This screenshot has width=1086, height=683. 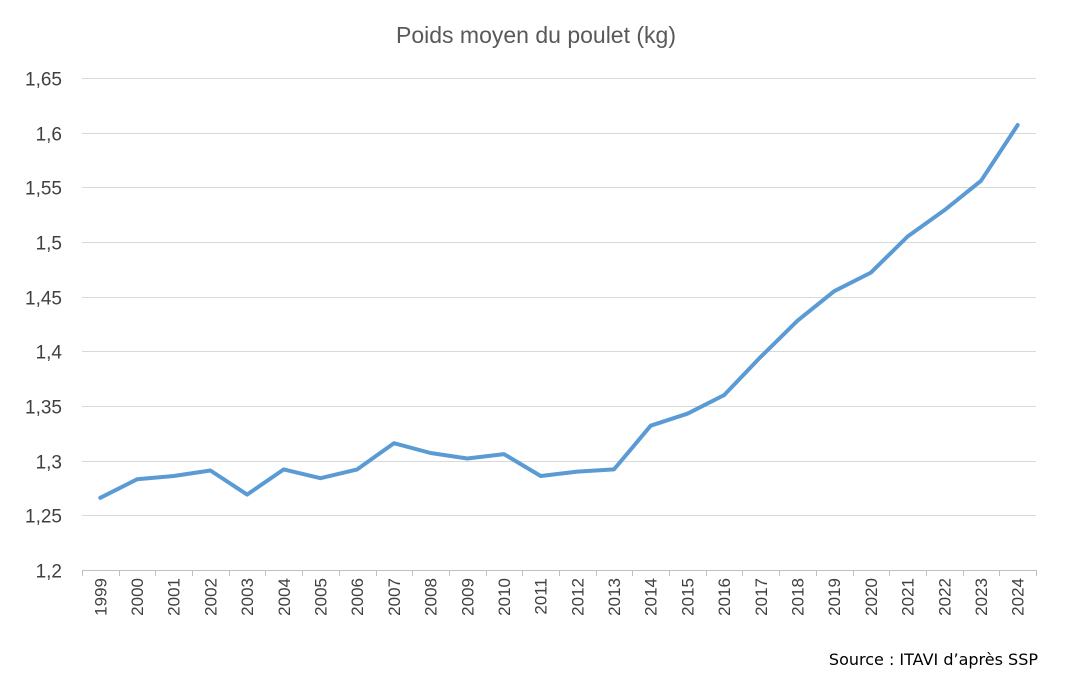 What do you see at coordinates (834, 597) in the screenshot?
I see `x-tick-label: 2019` at bounding box center [834, 597].